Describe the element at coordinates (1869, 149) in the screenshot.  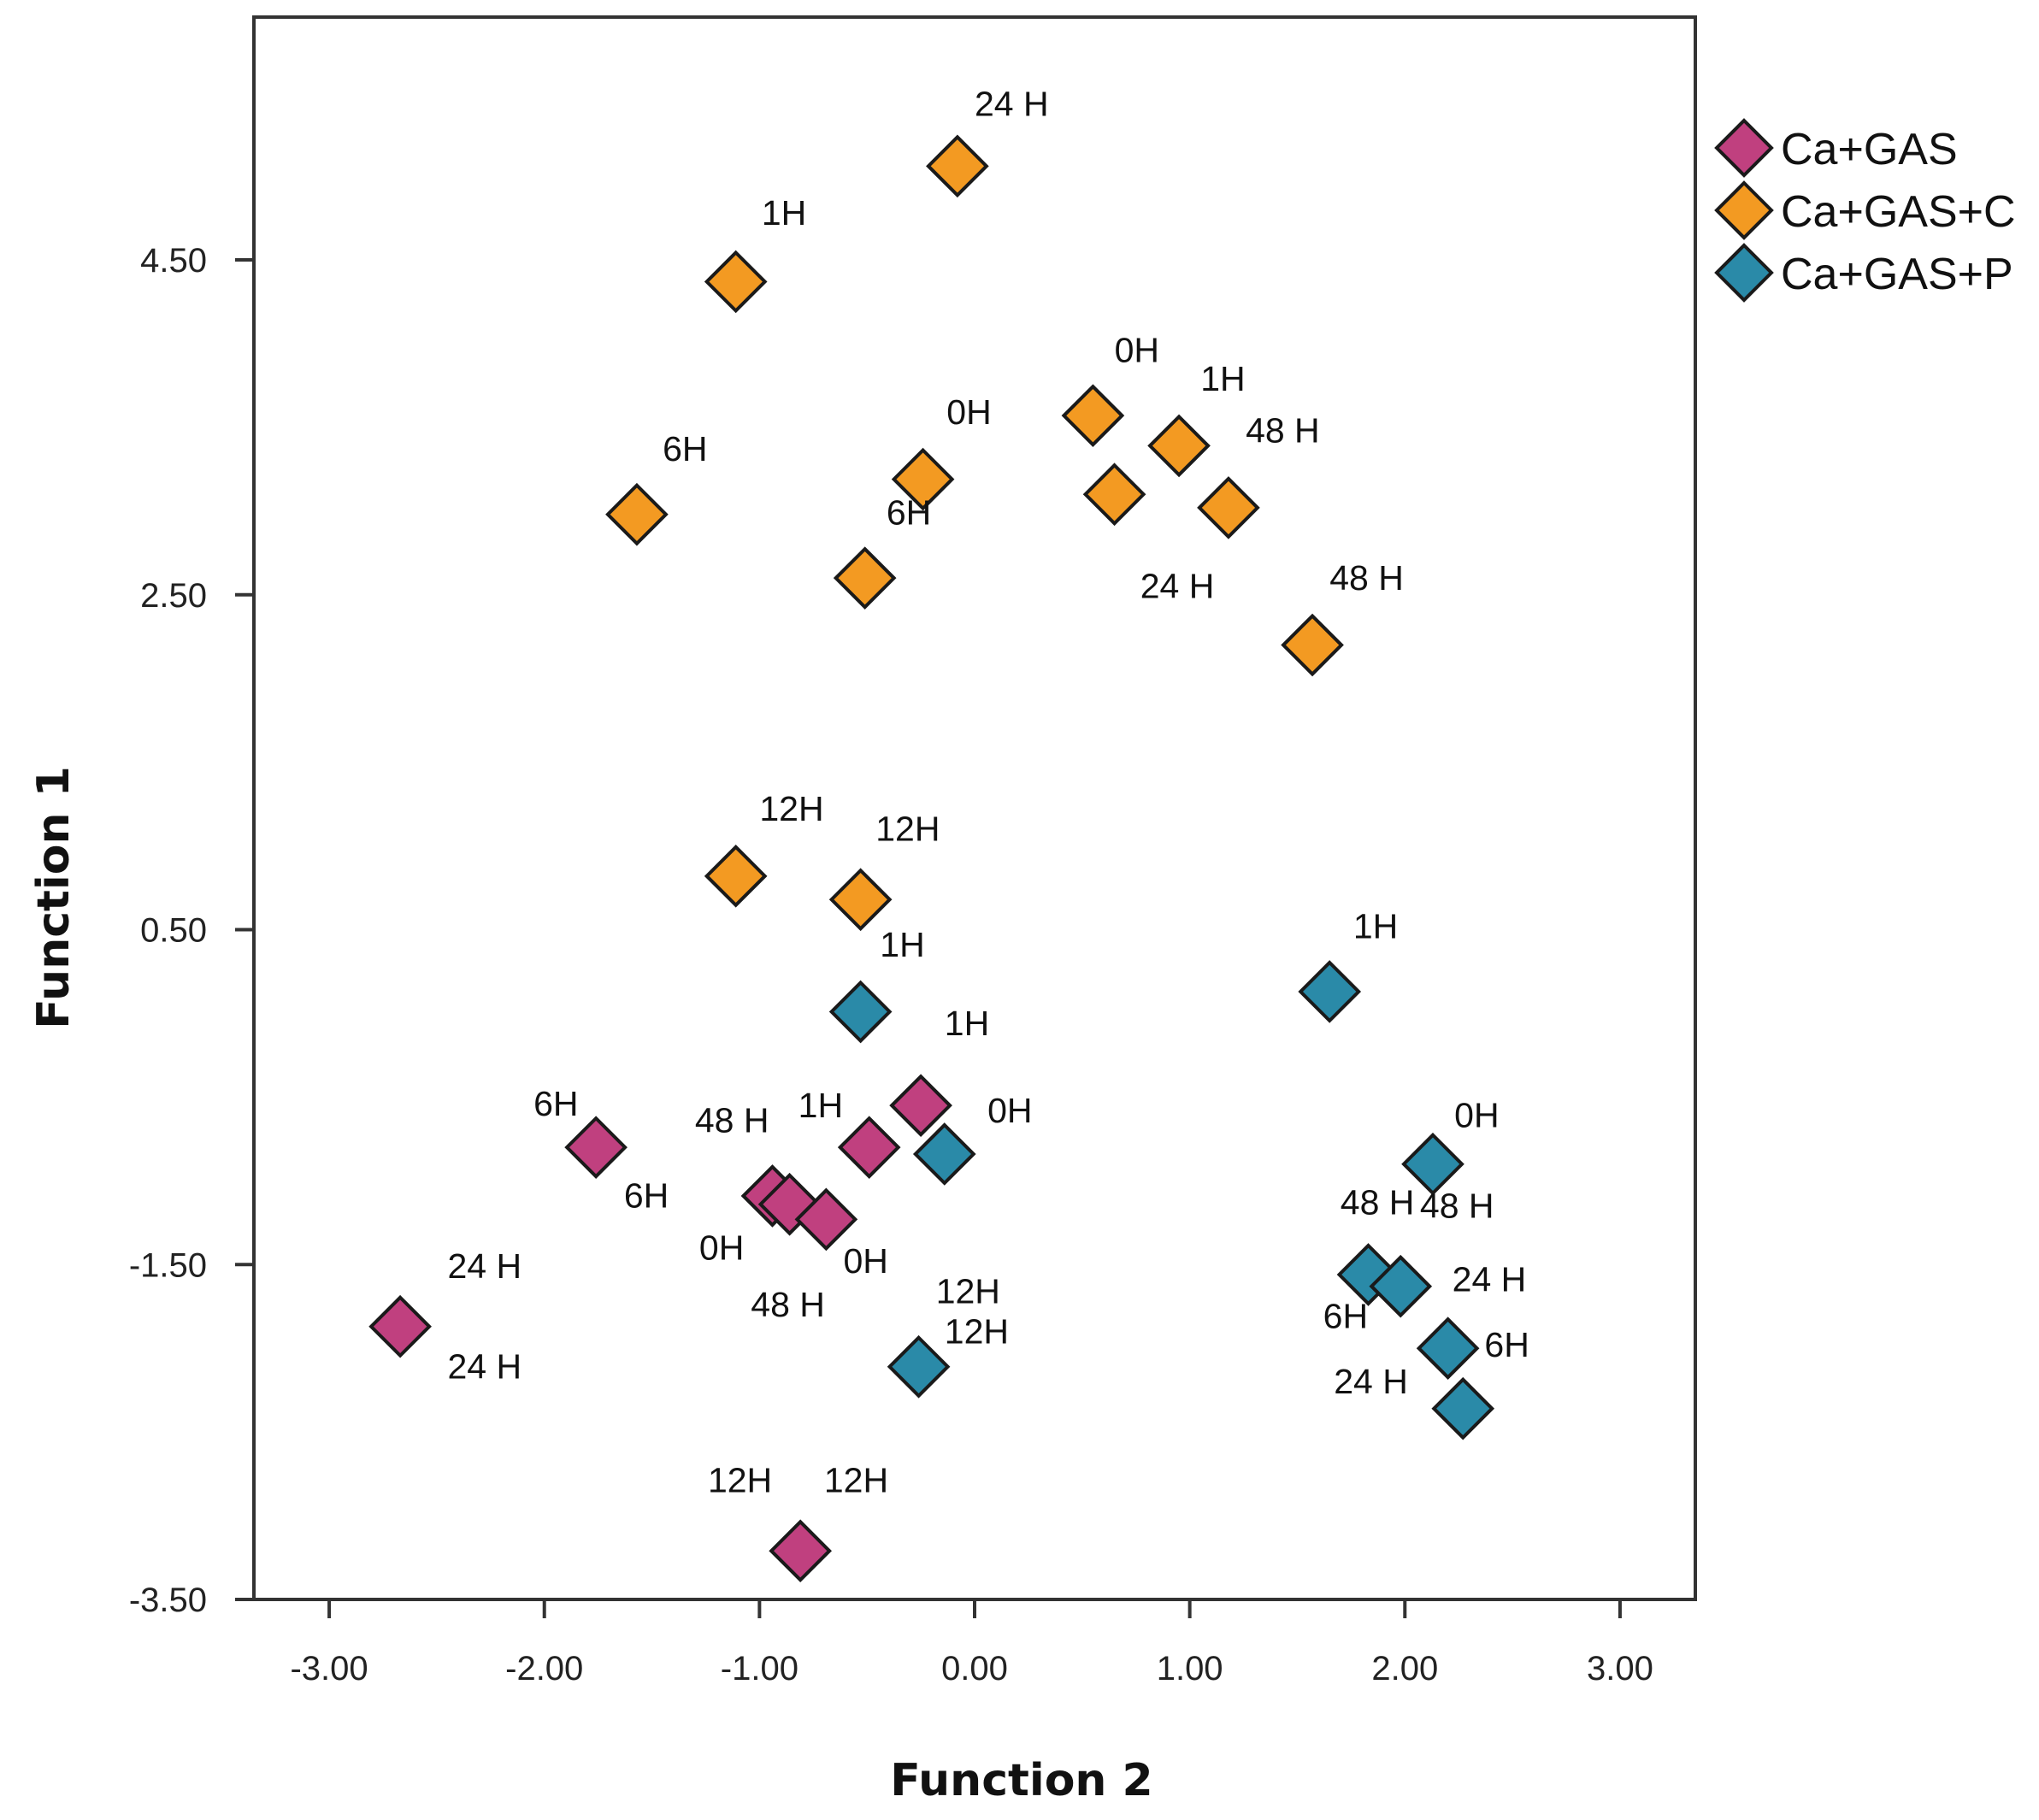
I see `legend-label: Ca+GAS` at that location.